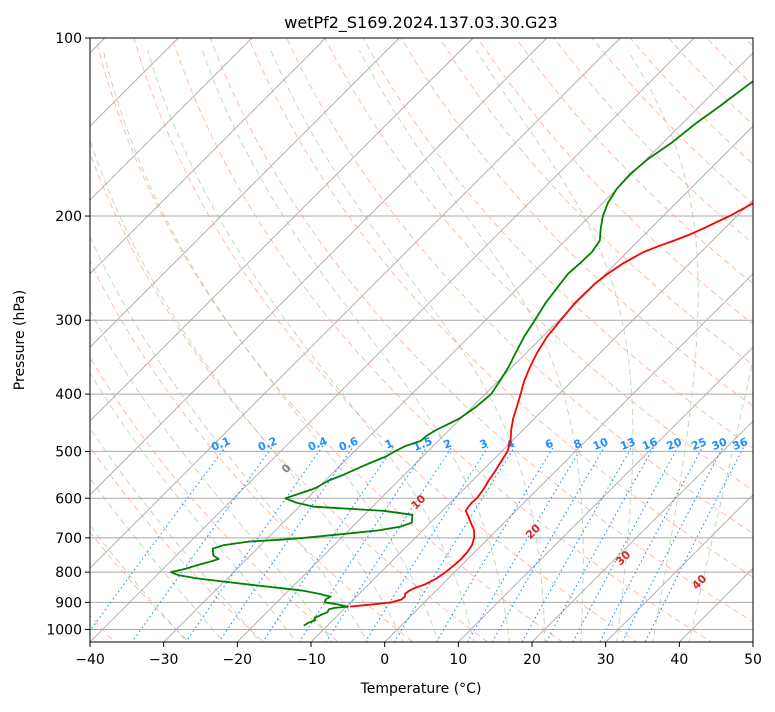 The width and height of the screenshot is (775, 712). Describe the element at coordinates (68, 39) in the screenshot. I see `y-tick-label: 100` at that location.